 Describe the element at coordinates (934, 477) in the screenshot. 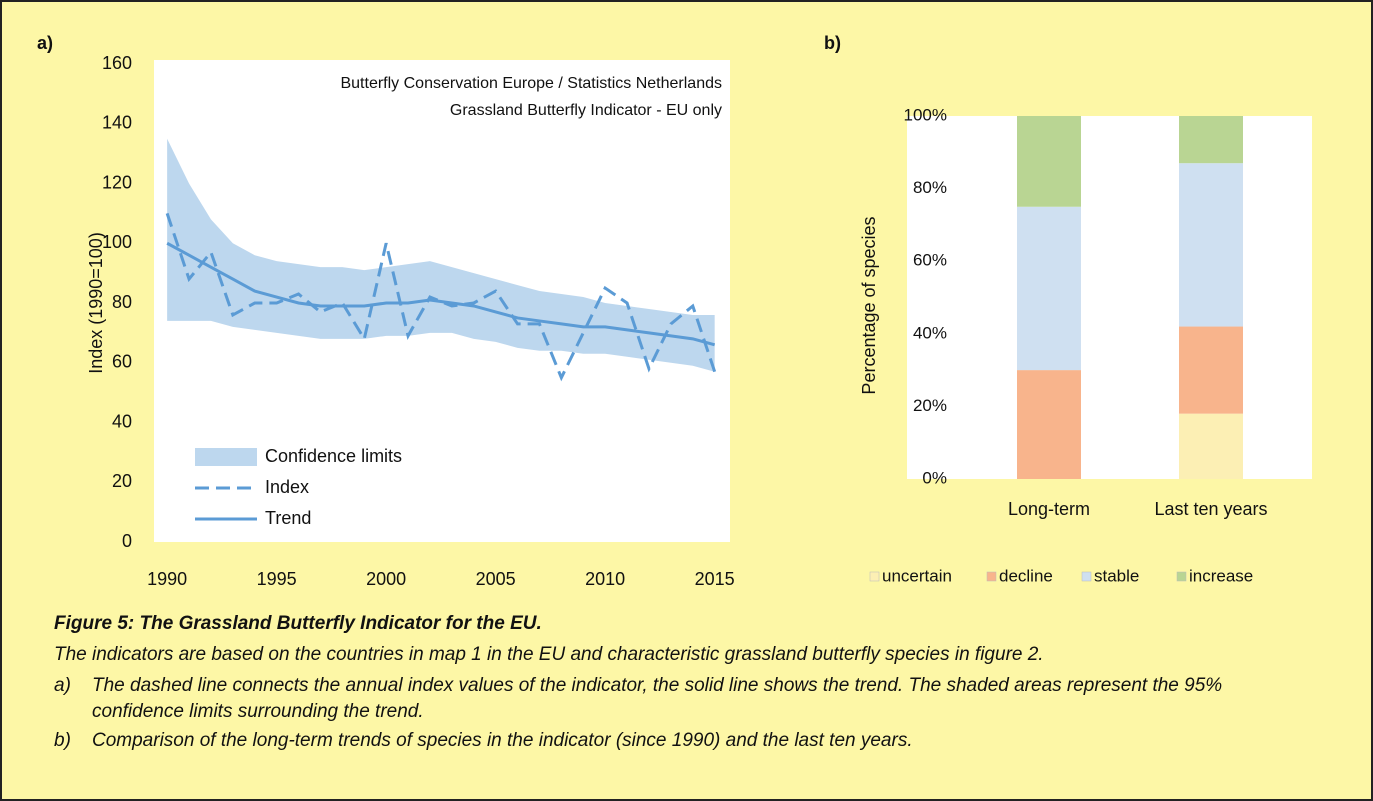

I see `y-tick-label: 0%` at that location.